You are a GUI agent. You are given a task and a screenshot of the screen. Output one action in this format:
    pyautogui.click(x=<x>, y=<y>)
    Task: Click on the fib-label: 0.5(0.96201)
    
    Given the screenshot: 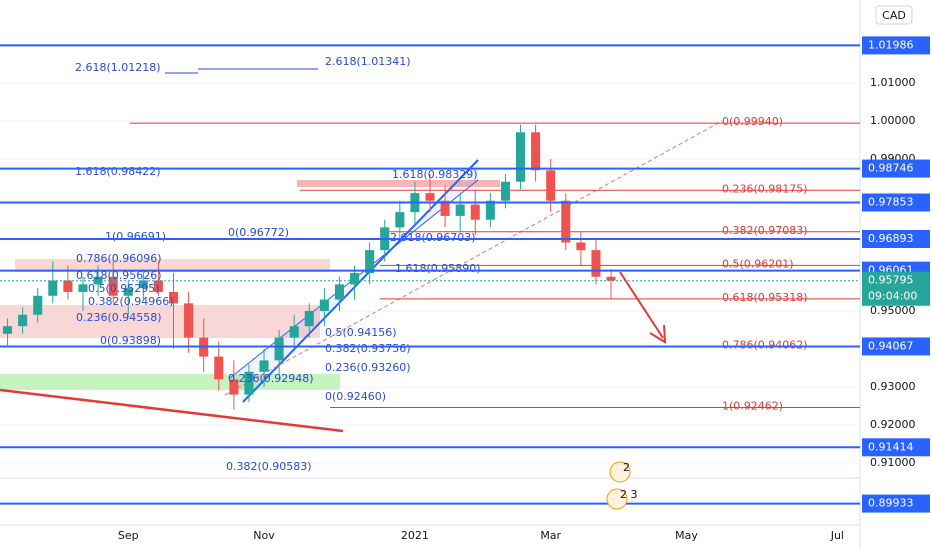 What is the action you would take?
    pyautogui.click(x=758, y=263)
    